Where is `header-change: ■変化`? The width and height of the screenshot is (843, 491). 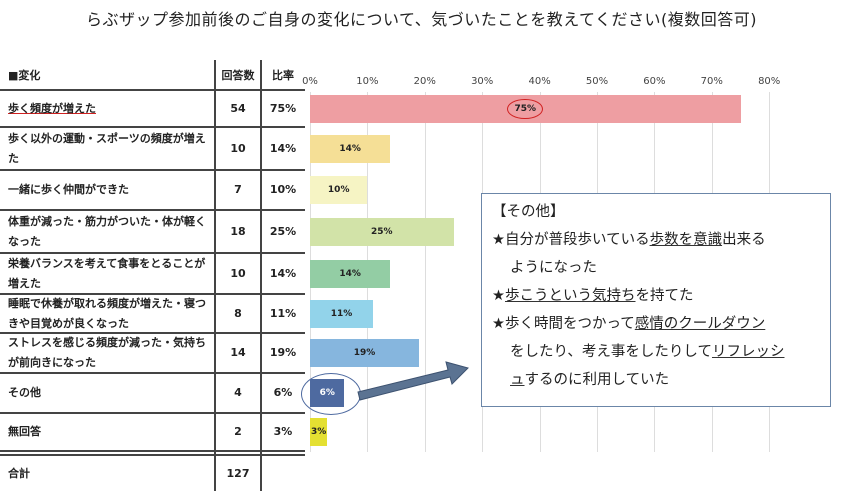 header-change: ■変化 is located at coordinates (24, 75).